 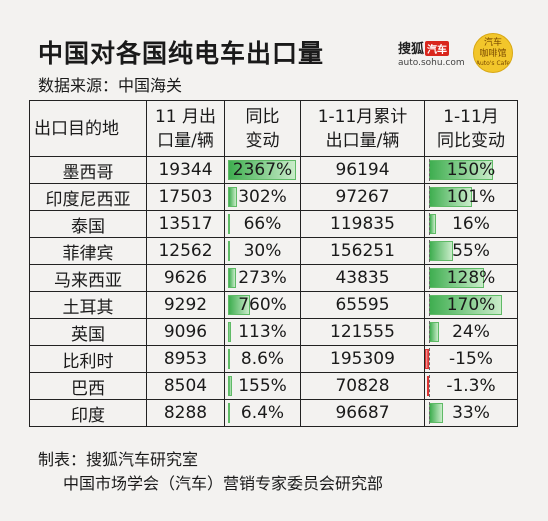 What do you see at coordinates (471, 170) in the screenshot?
I see `ytd-yoy-cell: 150%` at bounding box center [471, 170].